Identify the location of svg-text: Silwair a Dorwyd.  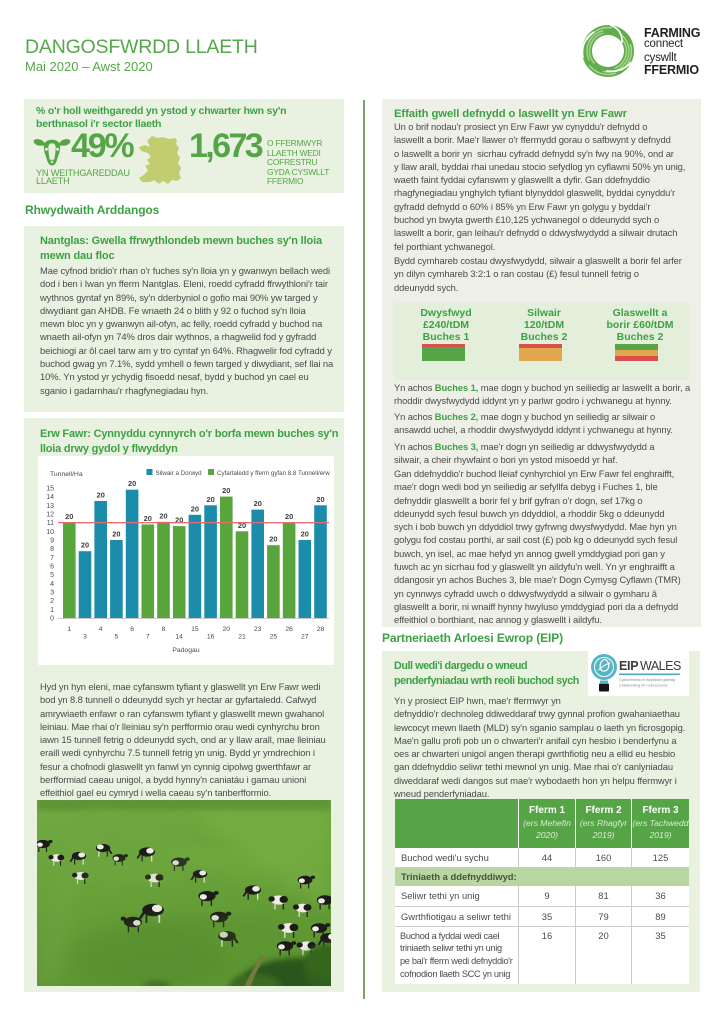
(179, 473).